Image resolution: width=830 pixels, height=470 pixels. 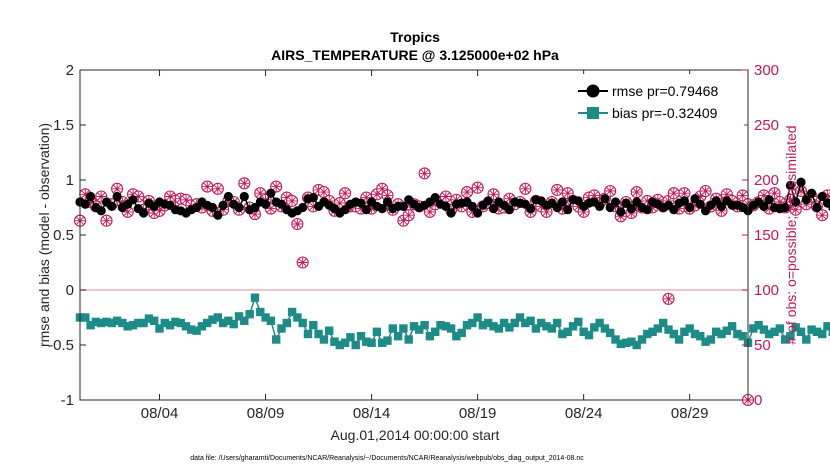 I want to click on y2-axis-ticks: 0 50 100 150 200 250 300, so click(x=760, y=235).